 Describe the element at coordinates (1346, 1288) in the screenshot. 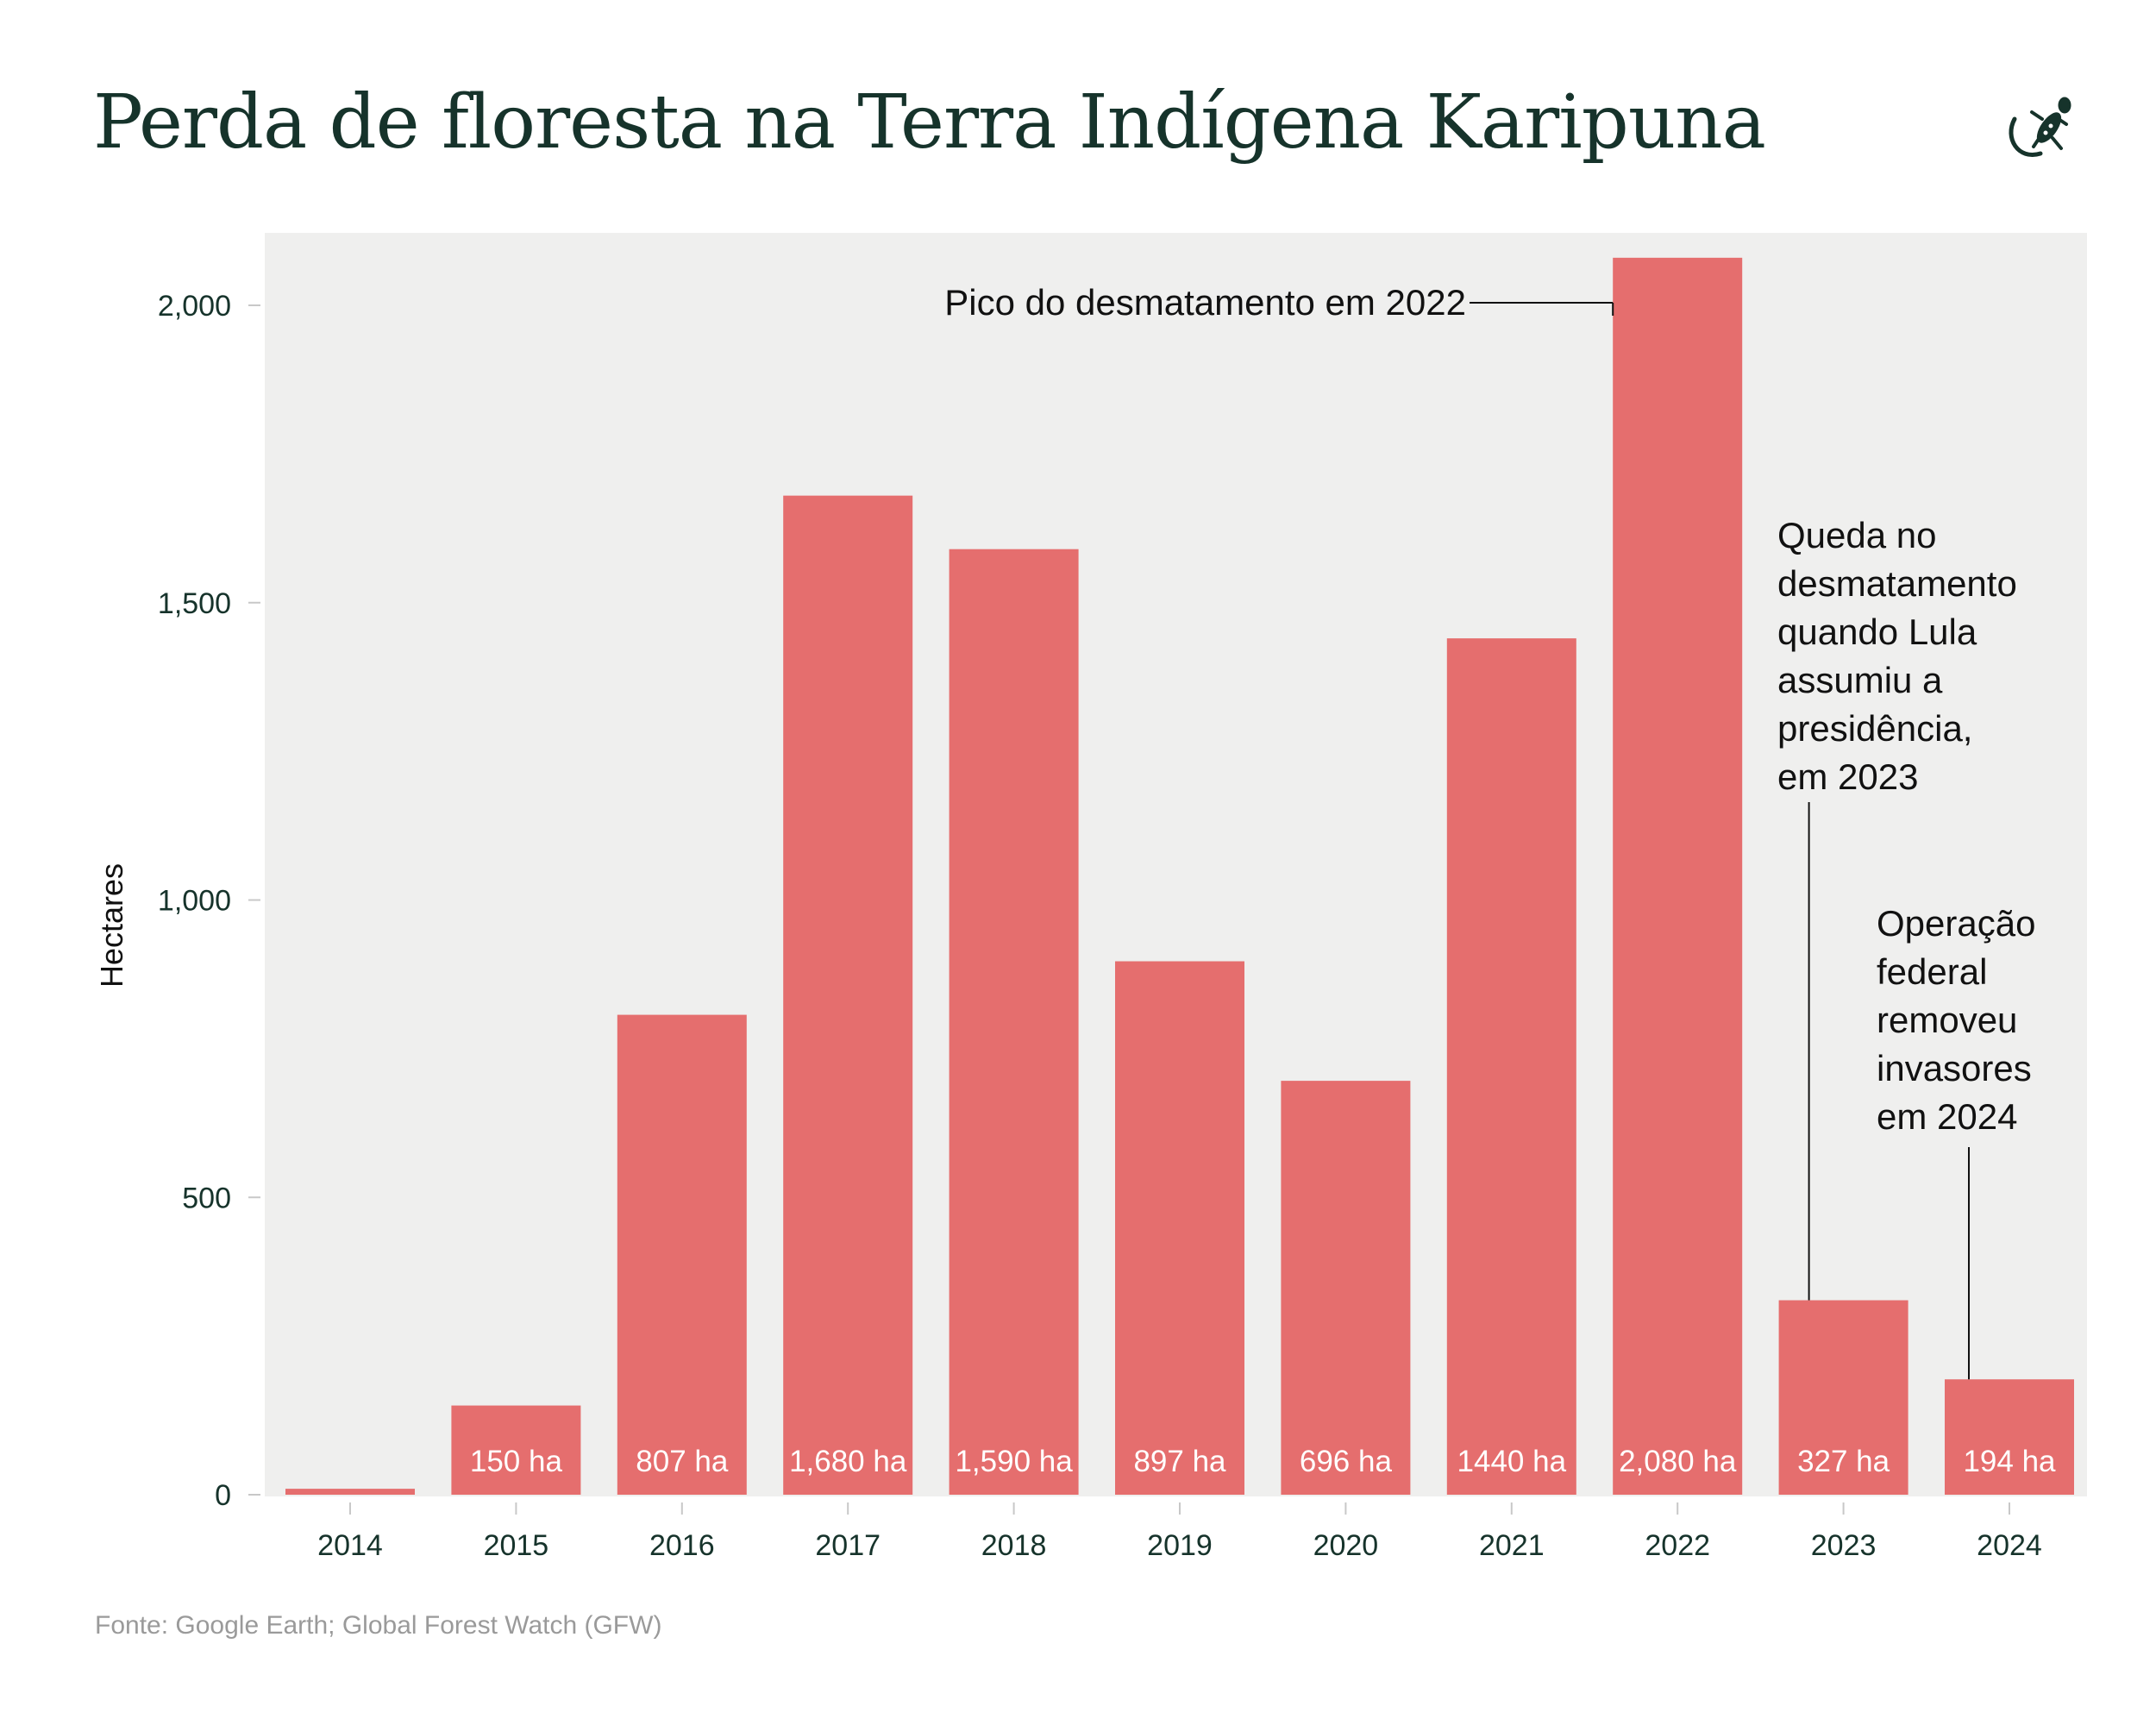

I see `bar-2020` at that location.